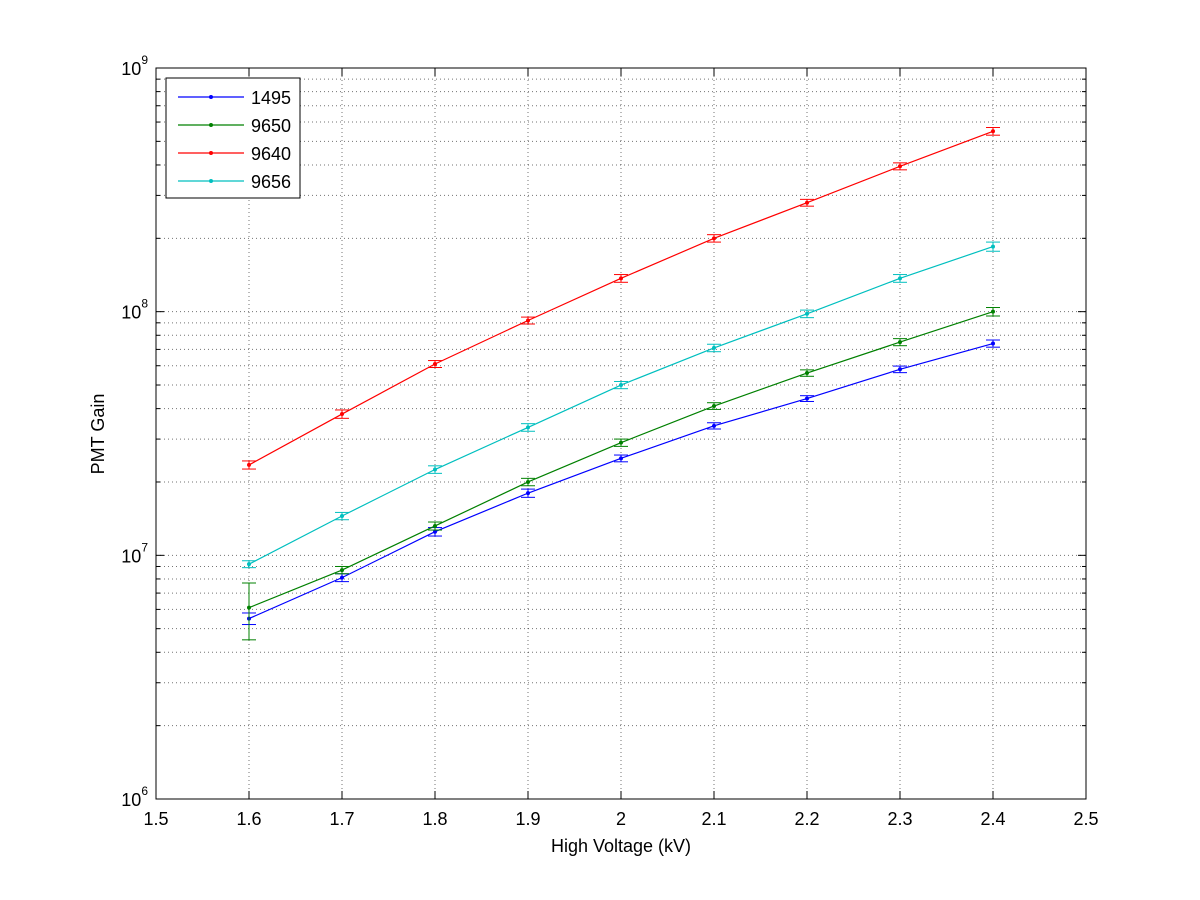 The image size is (1200, 900). What do you see at coordinates (144, 791) in the screenshot?
I see `y-tick-label-exponent: 6` at bounding box center [144, 791].